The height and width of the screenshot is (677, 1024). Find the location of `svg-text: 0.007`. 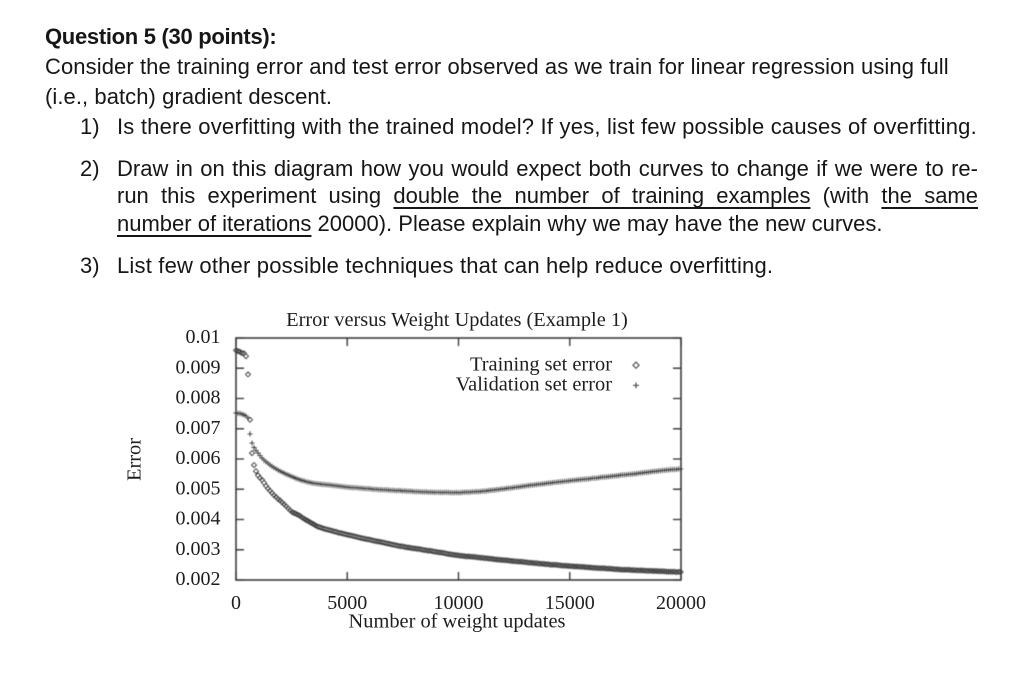

svg-text: 0.007 is located at coordinates (198, 428).